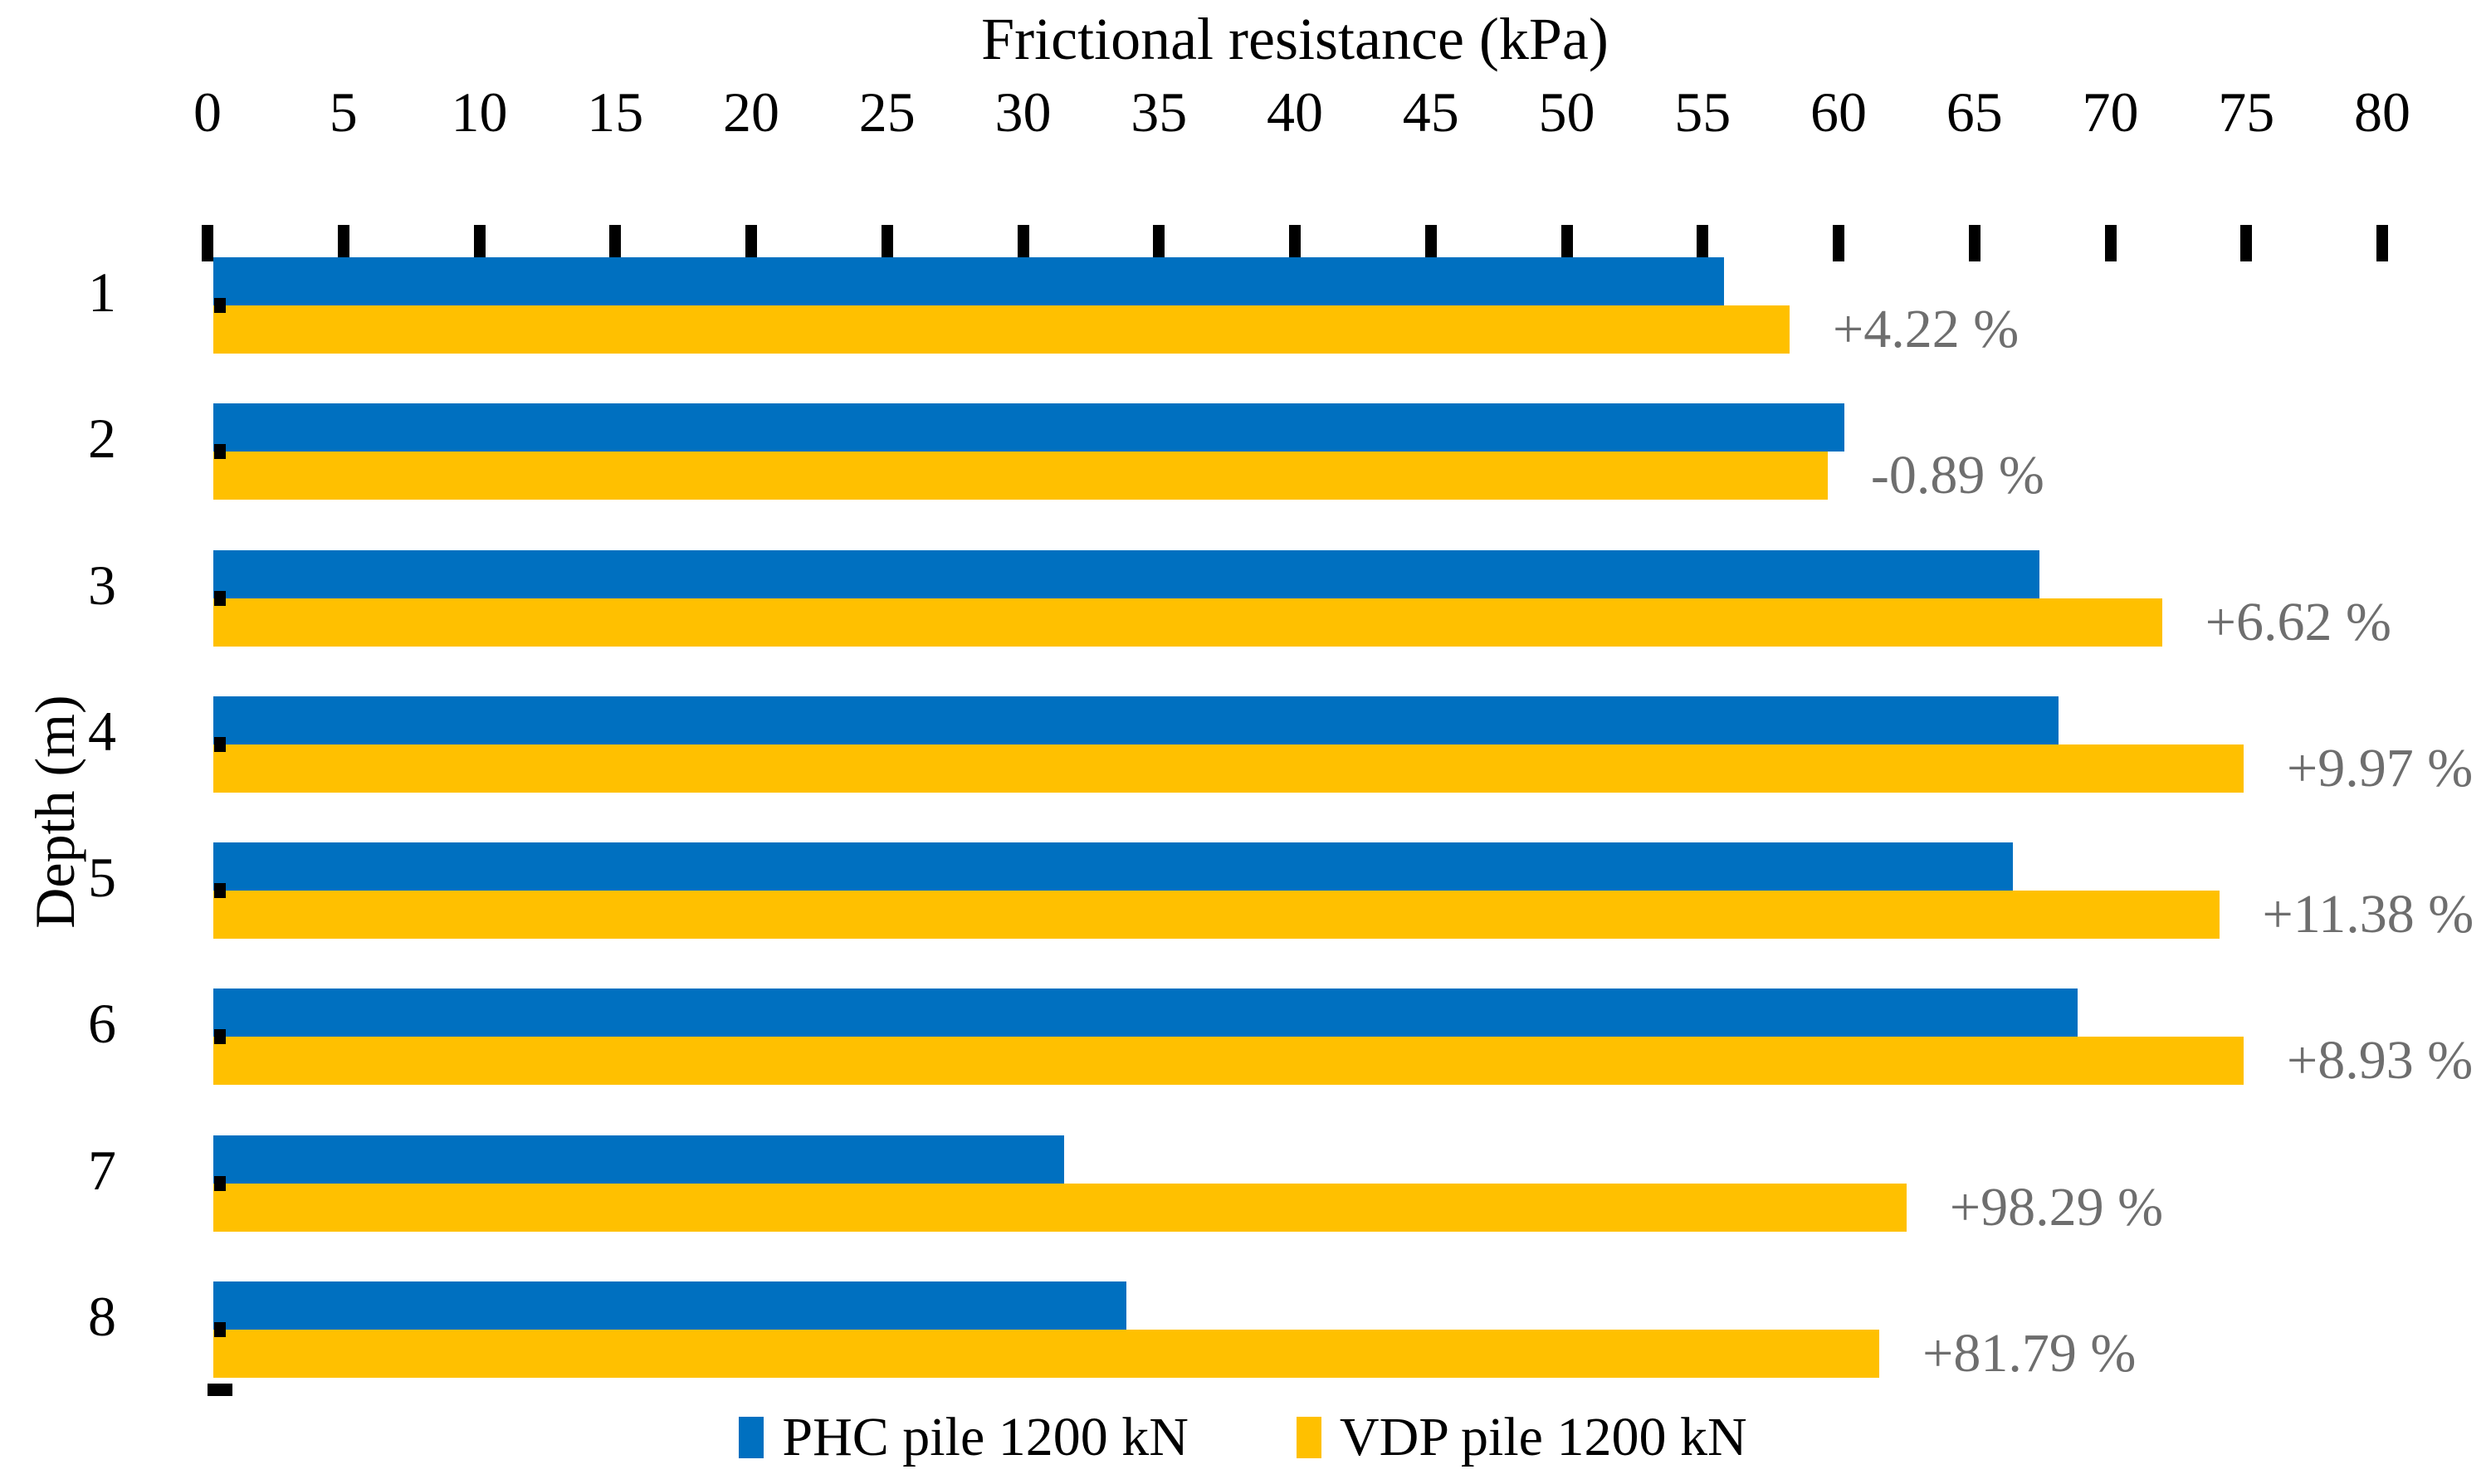 The width and height of the screenshot is (2486, 1484). I want to click on legend-item-vdp: VDP pile 1200 kN, so click(1521, 1437).